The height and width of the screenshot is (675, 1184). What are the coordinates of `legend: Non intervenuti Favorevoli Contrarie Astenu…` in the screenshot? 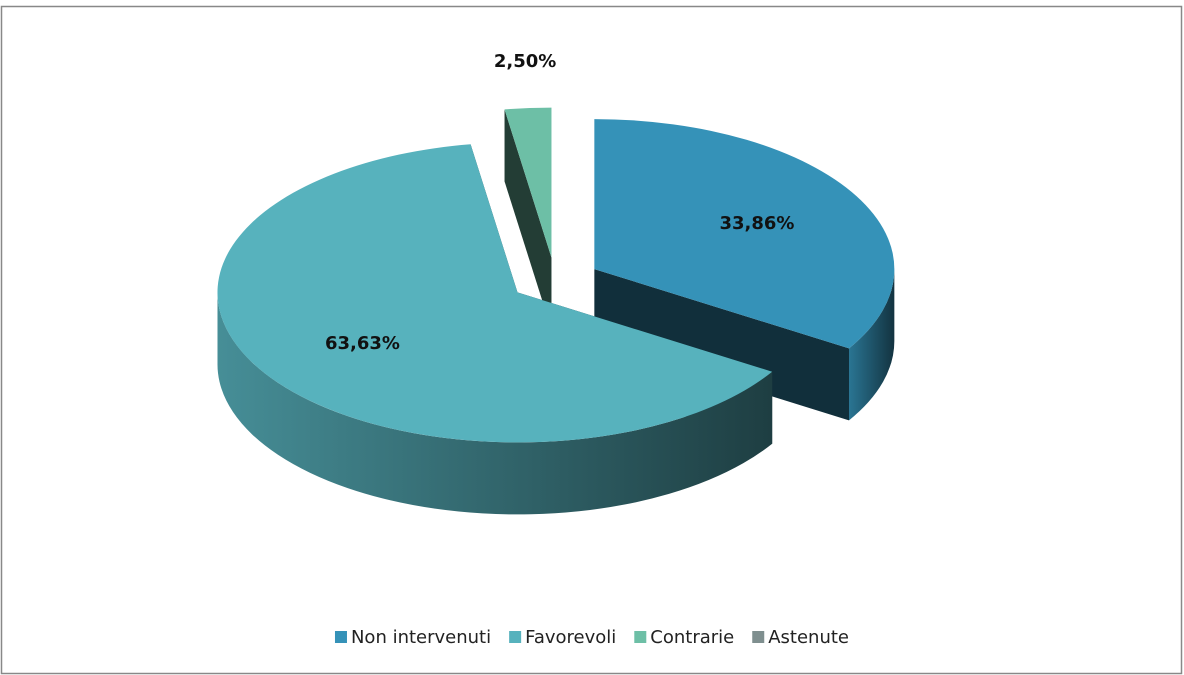 It's located at (591, 637).